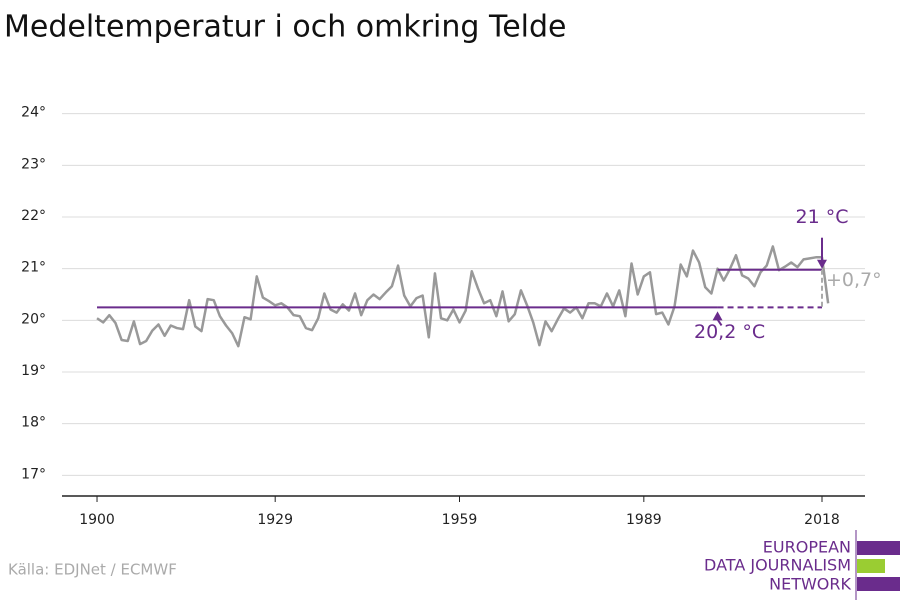  What do you see at coordinates (33, 216) in the screenshot?
I see `y-tick-label: 22°` at bounding box center [33, 216].